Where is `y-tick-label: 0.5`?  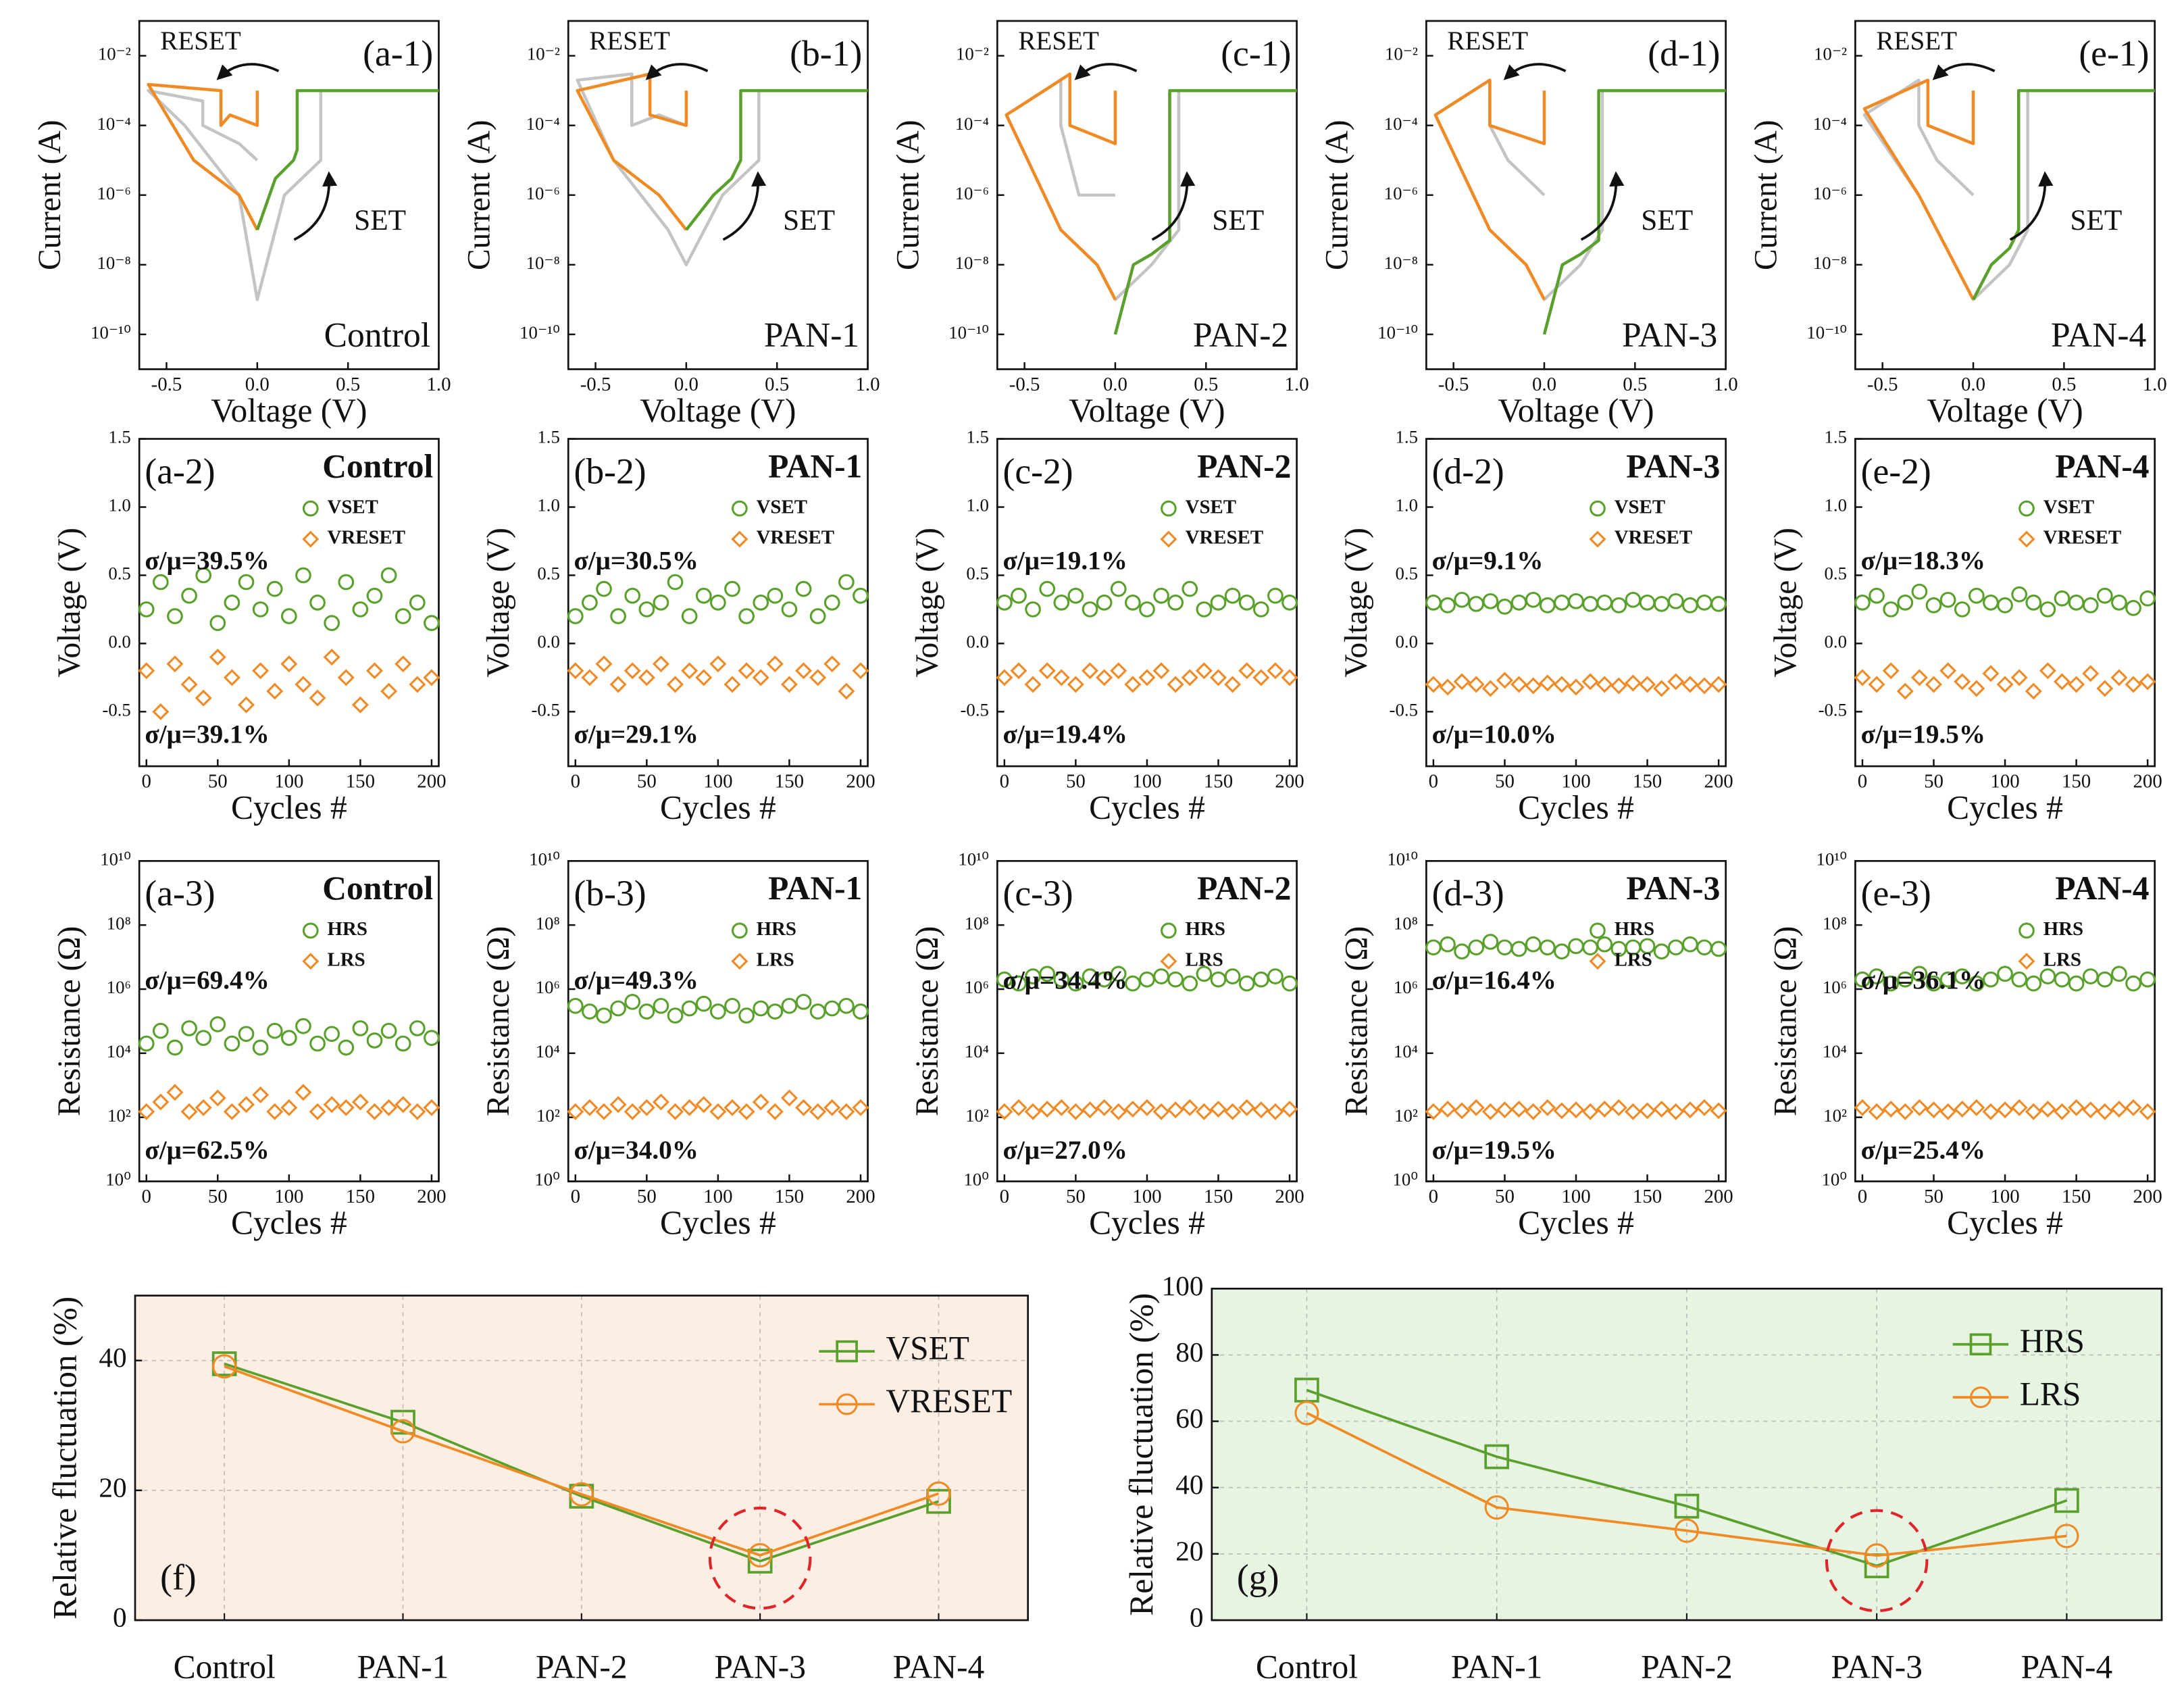
y-tick-label: 0.5 is located at coordinates (978, 574).